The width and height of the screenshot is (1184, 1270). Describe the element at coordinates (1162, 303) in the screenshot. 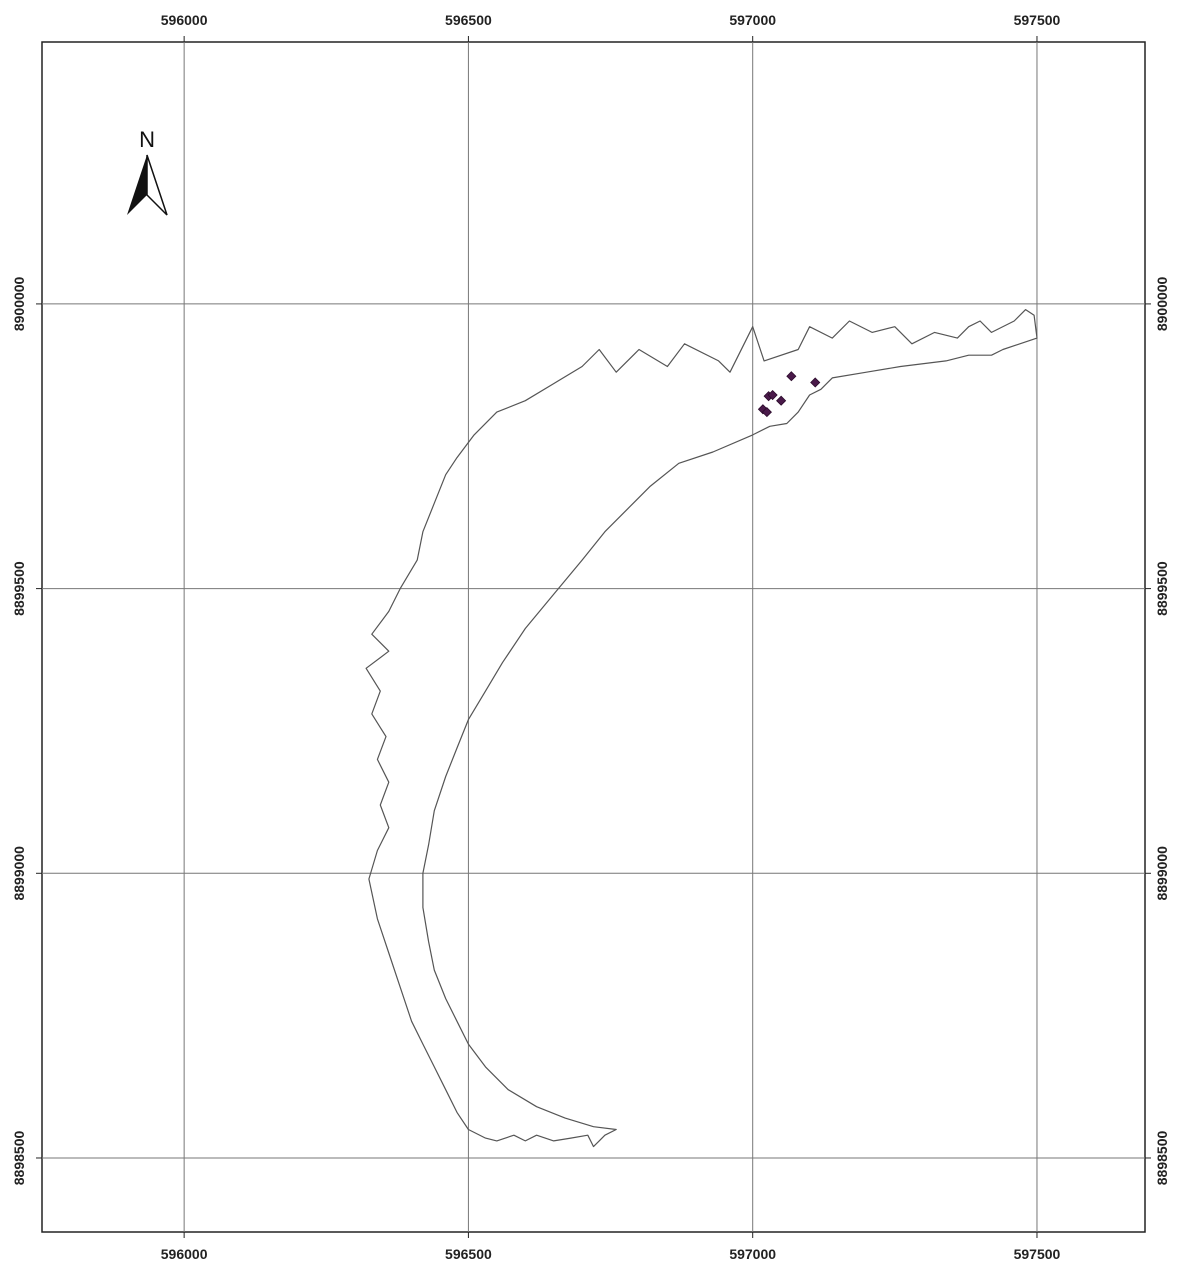

I see `y-tick-label-right: 8900000` at that location.